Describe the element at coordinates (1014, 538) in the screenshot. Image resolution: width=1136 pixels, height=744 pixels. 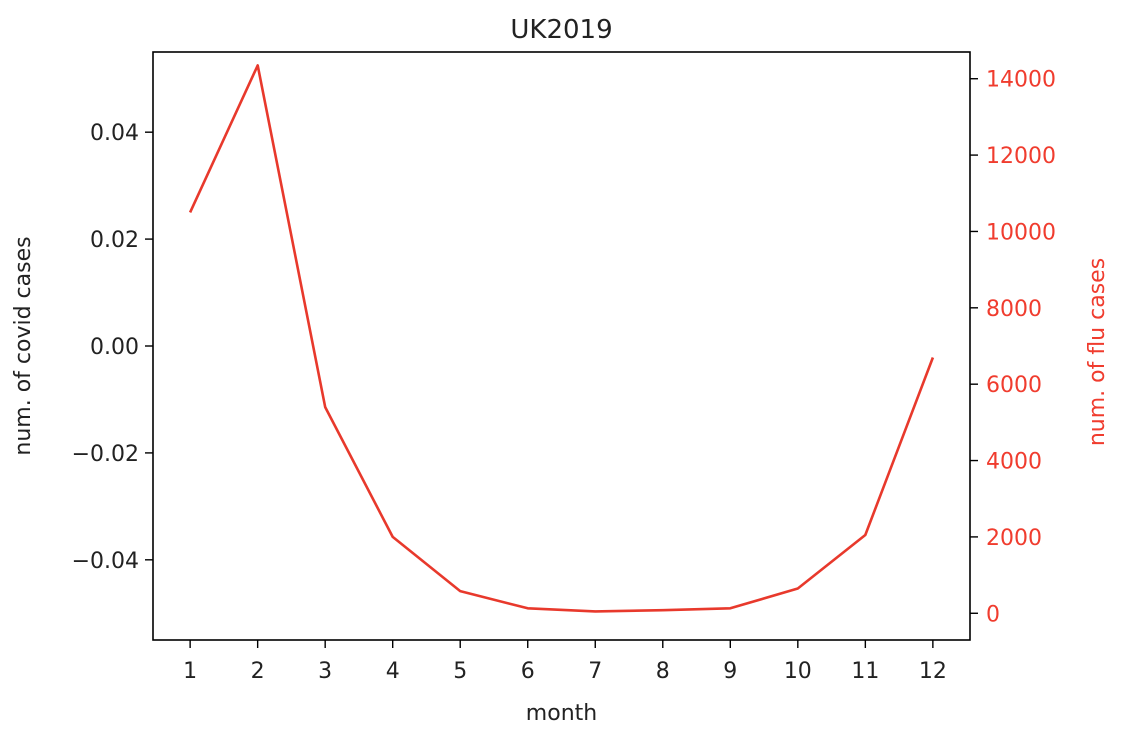
I see `right-tick-label: 2000` at that location.